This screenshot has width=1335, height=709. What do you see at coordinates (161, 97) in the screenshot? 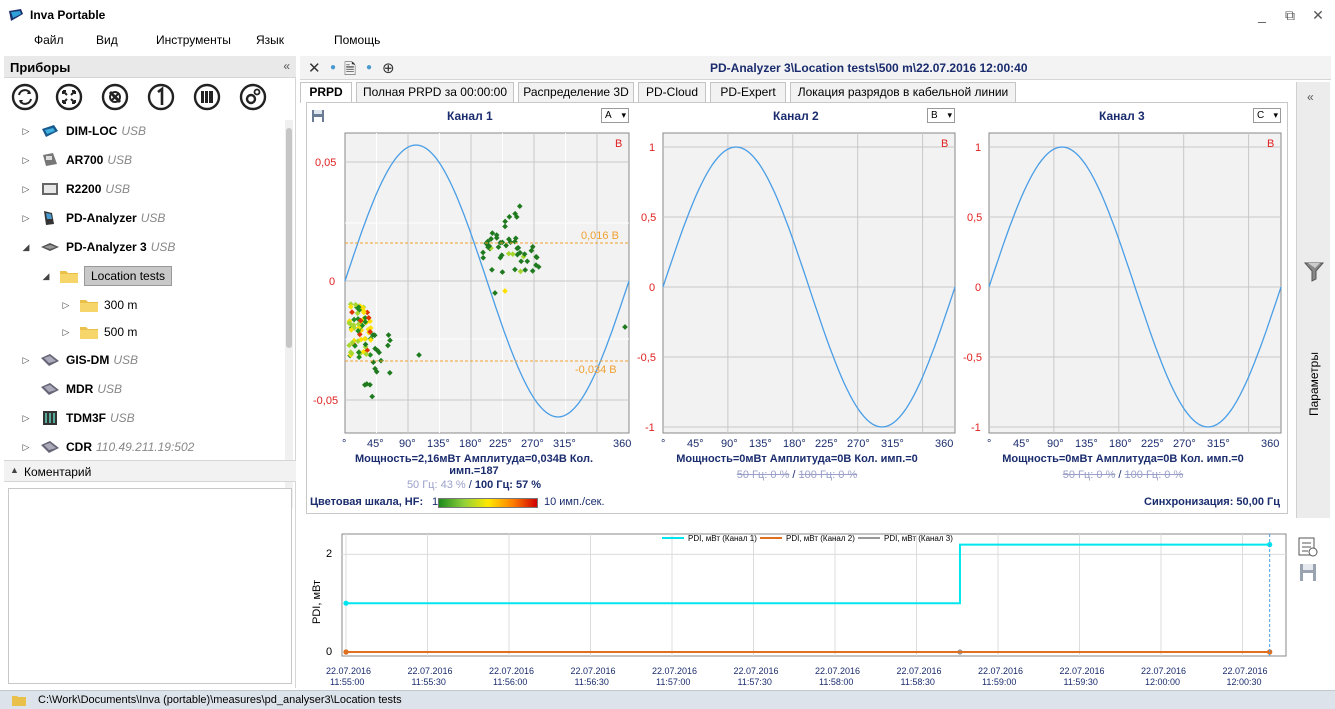
I see `number-one-icon` at bounding box center [161, 97].